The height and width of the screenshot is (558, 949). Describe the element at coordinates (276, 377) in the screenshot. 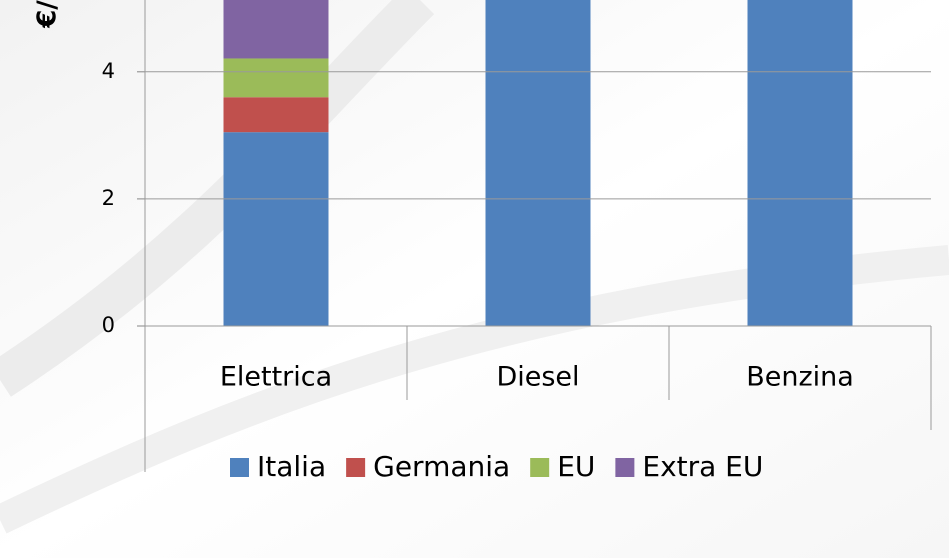

I see `x-tick-label: Elettrica` at that location.